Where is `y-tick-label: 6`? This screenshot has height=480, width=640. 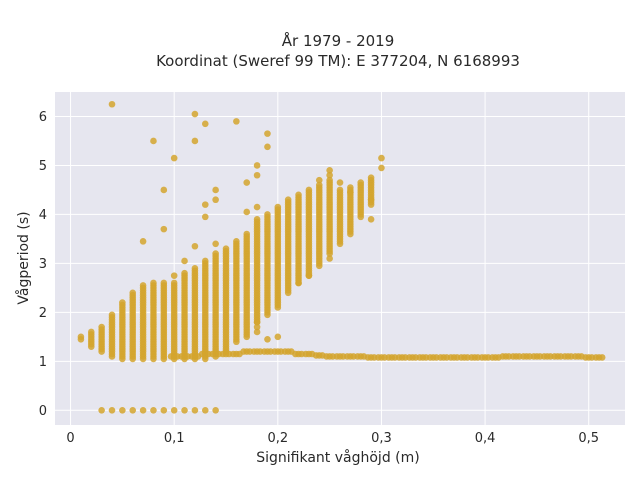 y-tick-label: 6 is located at coordinates (43, 117).